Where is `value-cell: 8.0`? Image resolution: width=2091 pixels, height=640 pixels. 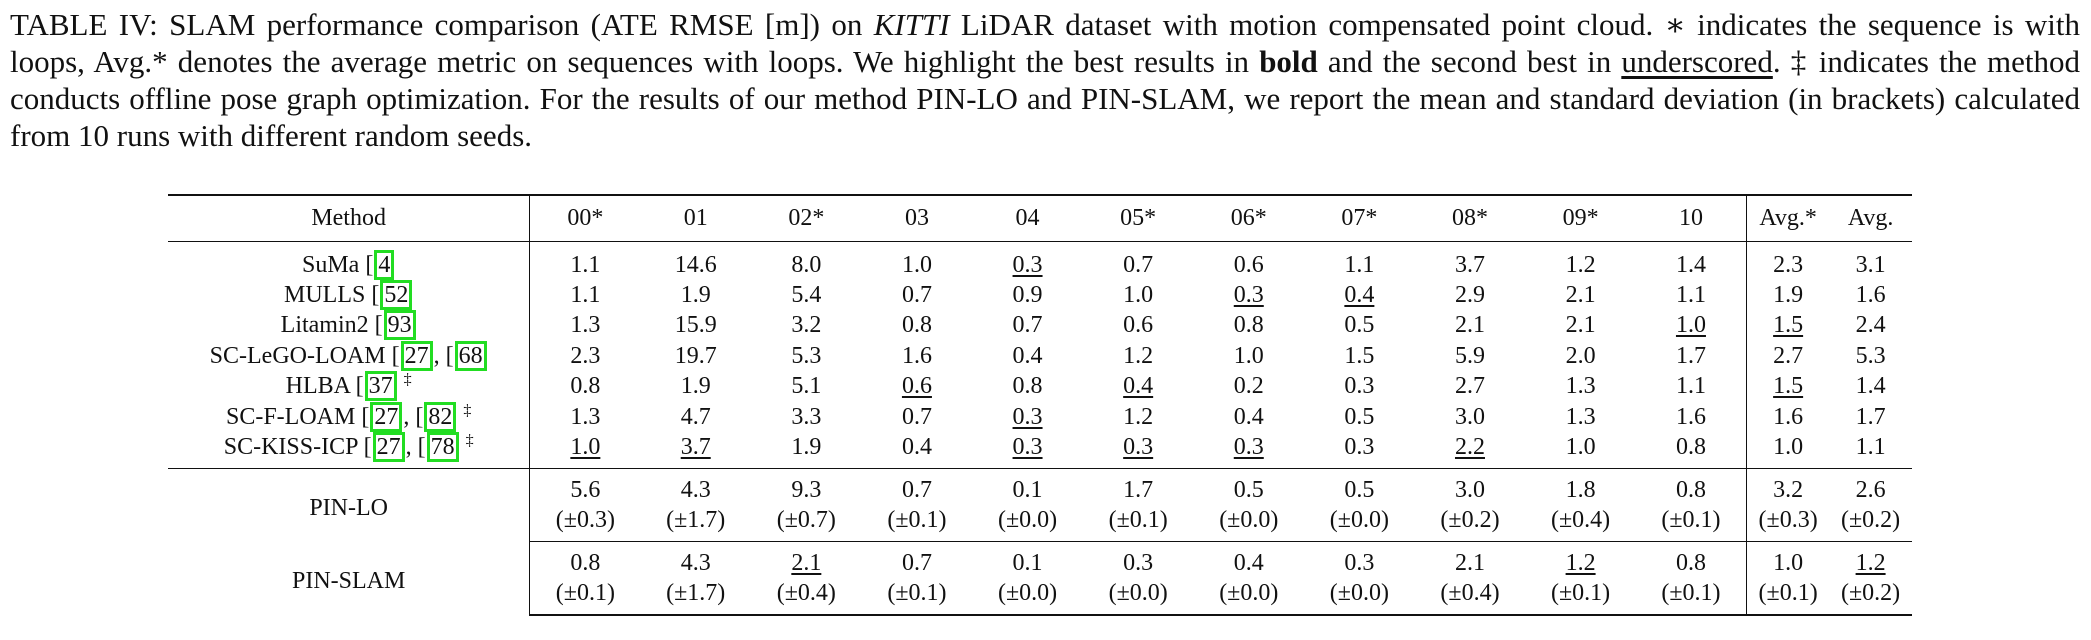 value-cell: 8.0 is located at coordinates (806, 264).